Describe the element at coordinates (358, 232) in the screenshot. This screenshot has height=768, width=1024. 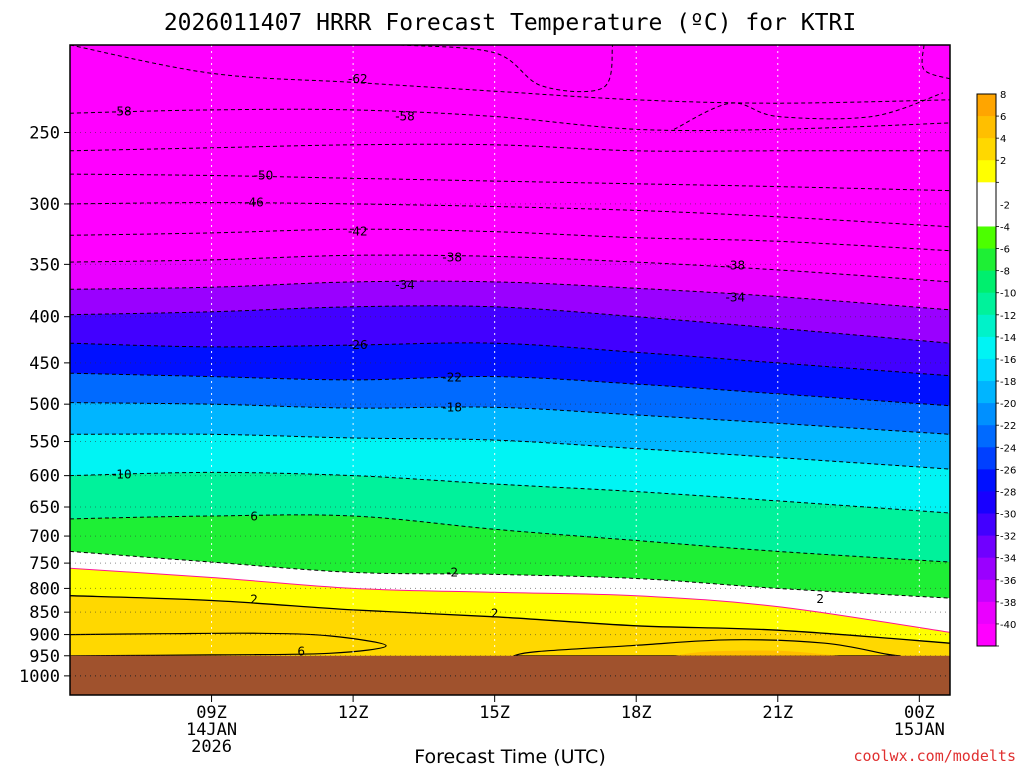
I see `contour-label: -42` at that location.